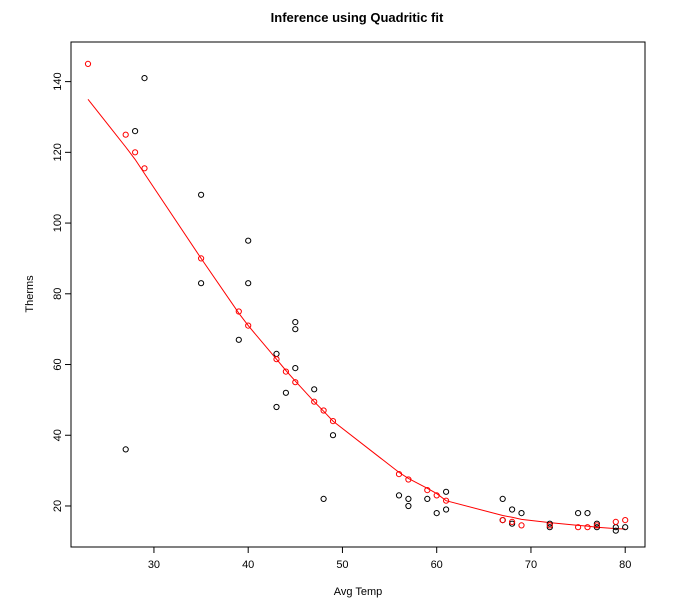  Describe the element at coordinates (531, 565) in the screenshot. I see `x-tick-label: 70` at that location.